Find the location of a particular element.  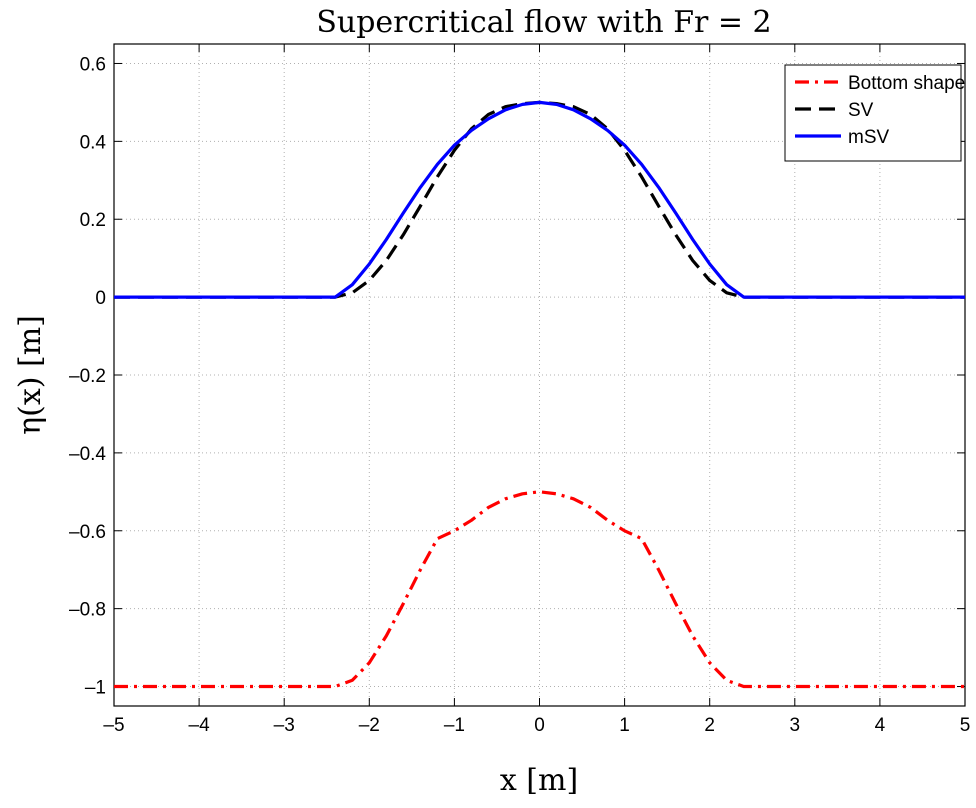

legend-label-bottom-shape: Bottom shape is located at coordinates (906, 83).